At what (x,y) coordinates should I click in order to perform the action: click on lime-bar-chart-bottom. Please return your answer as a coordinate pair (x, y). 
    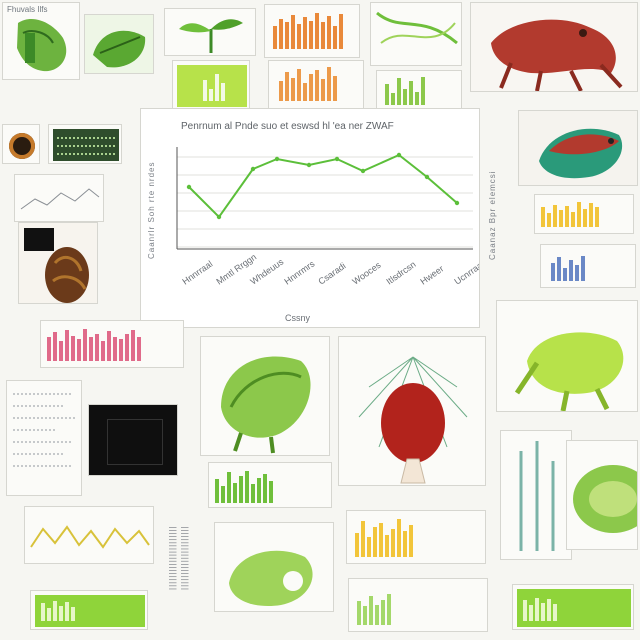
    Looking at the image, I should click on (58, 610).